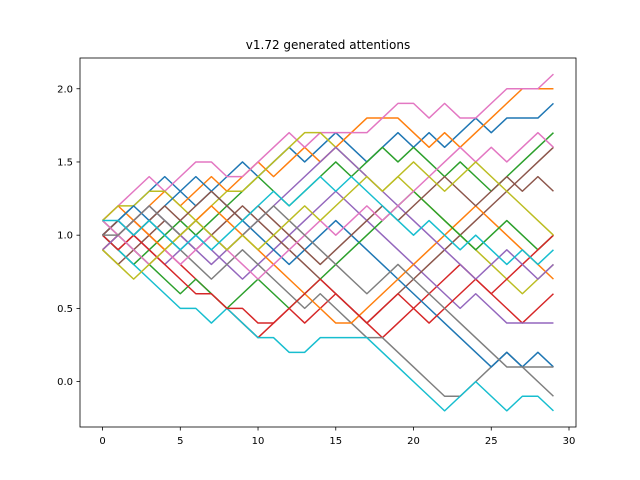 The width and height of the screenshot is (640, 480). What do you see at coordinates (65, 382) in the screenshot?
I see `y-tick-label: 0.0` at bounding box center [65, 382].